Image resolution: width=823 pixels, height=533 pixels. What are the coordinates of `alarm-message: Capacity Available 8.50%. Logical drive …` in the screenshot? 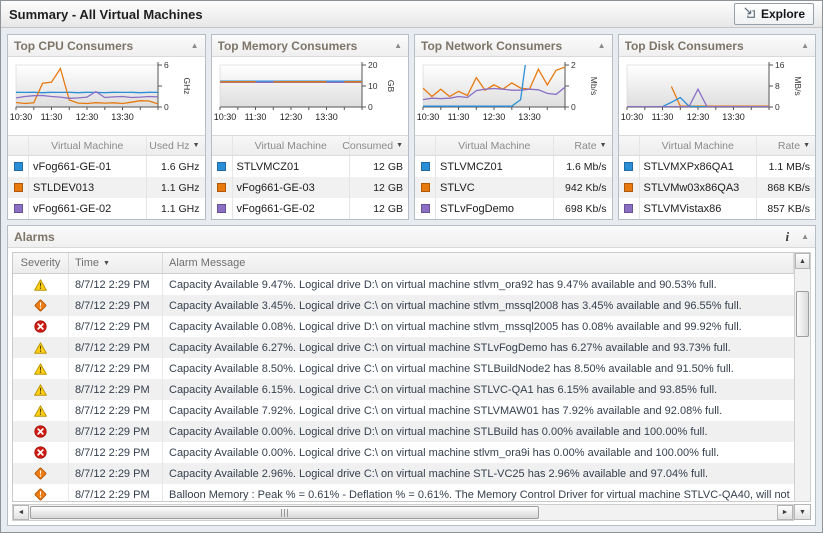 It's located at (451, 368).